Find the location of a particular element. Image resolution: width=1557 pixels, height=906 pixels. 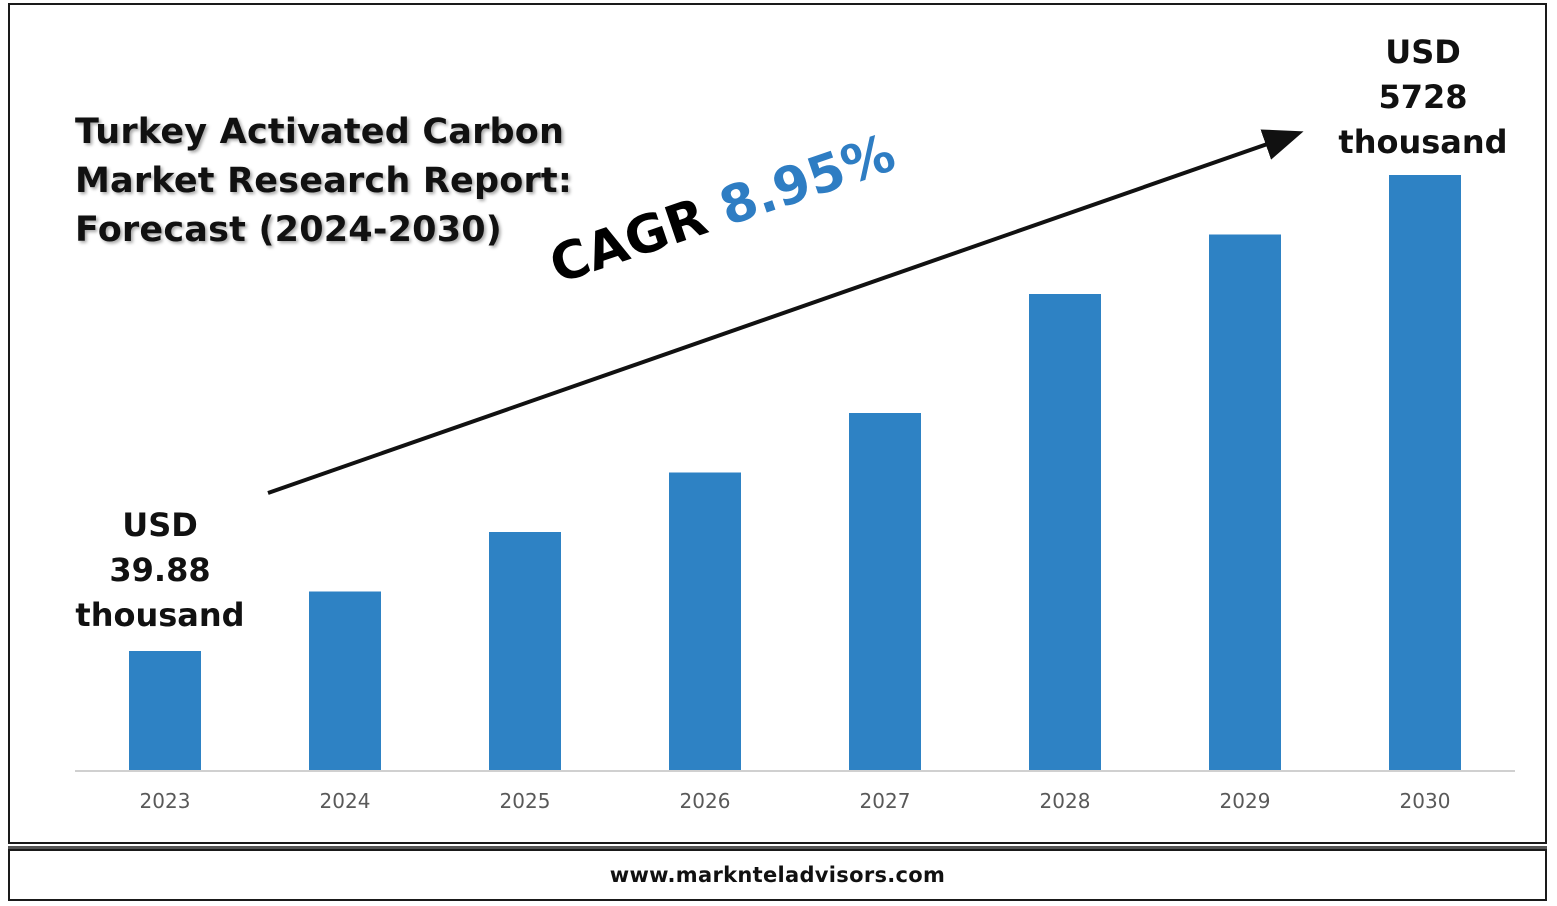

start-value-callout: USD 39.88 thousand is located at coordinates (160, 570).